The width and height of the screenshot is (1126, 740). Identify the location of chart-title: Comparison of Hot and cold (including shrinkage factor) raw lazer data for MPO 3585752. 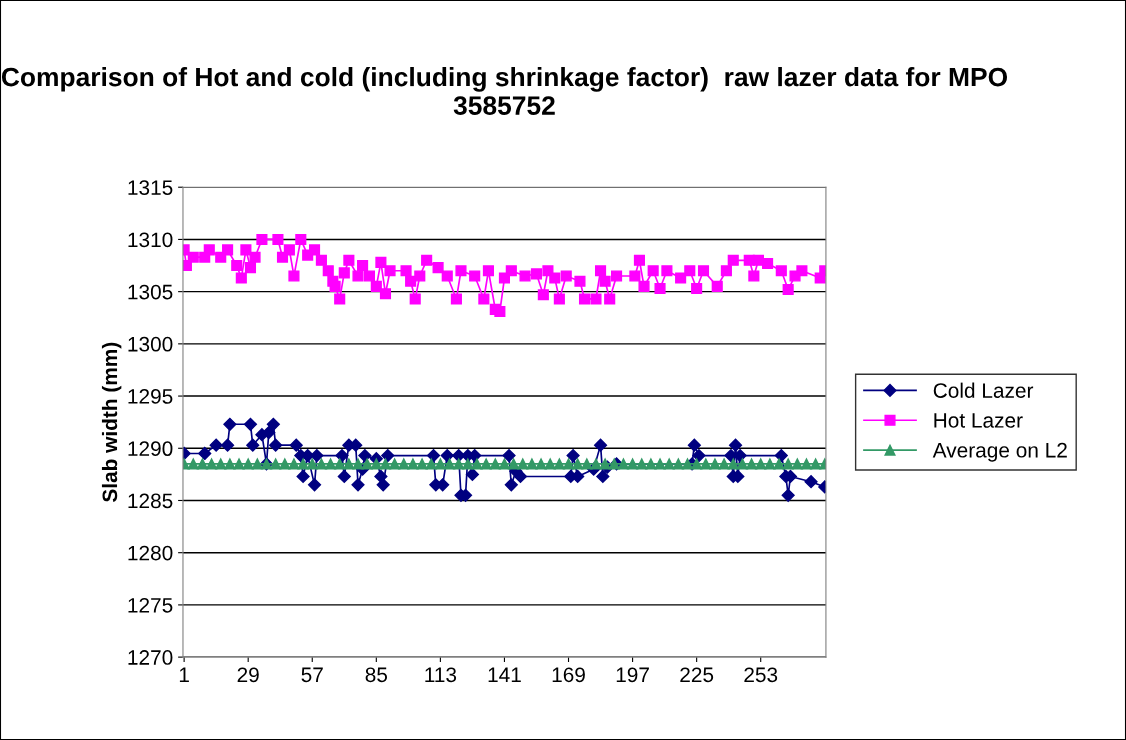
(504, 90).